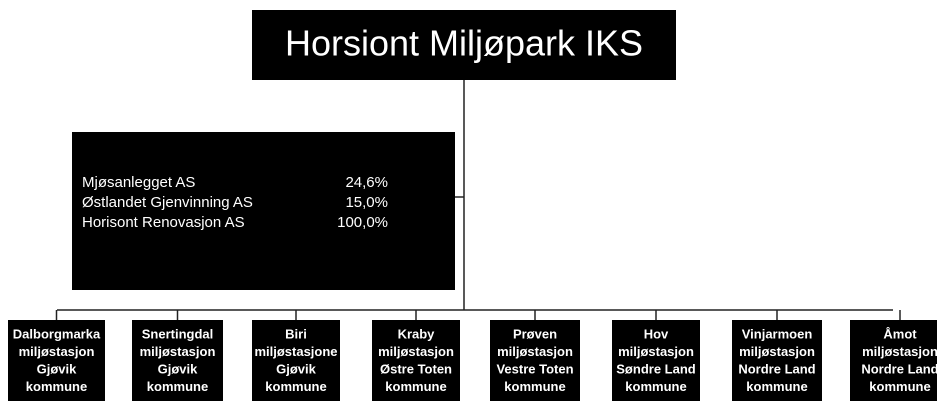 Image resolution: width=937 pixels, height=401 pixels. Describe the element at coordinates (366, 202) in the screenshot. I see `owner-share: 15,0%` at that location.